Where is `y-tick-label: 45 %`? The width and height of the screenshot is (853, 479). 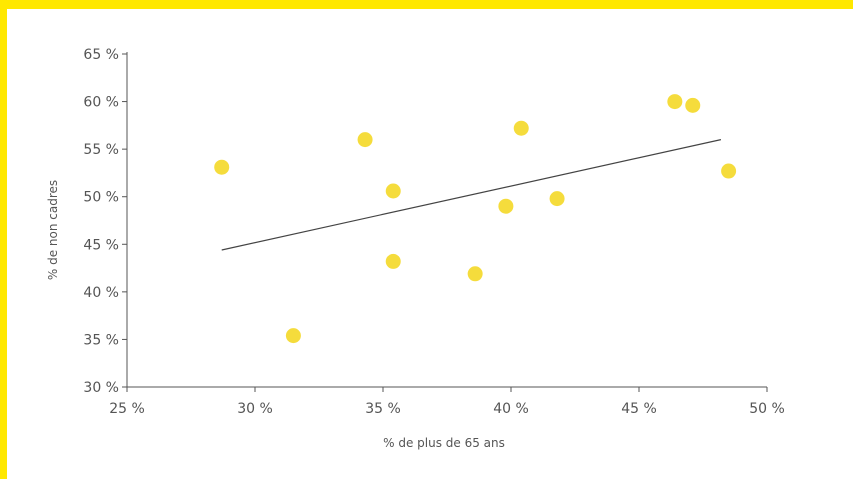
y-tick-label: 45 % is located at coordinates (101, 245).